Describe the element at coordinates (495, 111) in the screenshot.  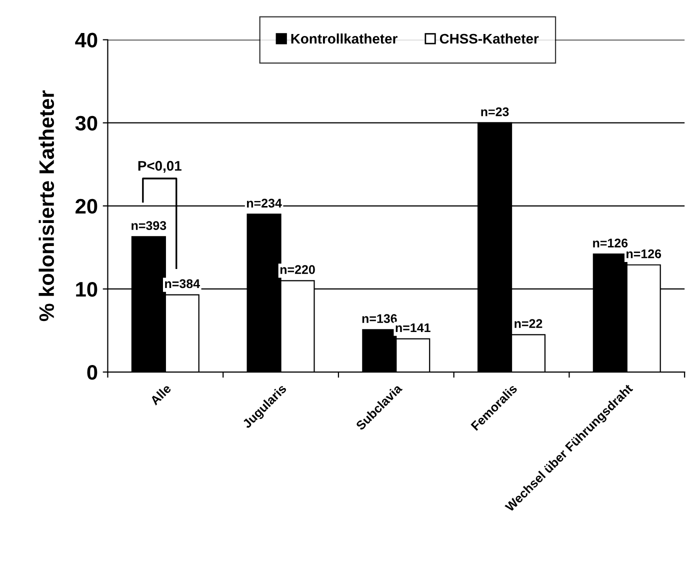
I see `annotation: n=23` at that location.